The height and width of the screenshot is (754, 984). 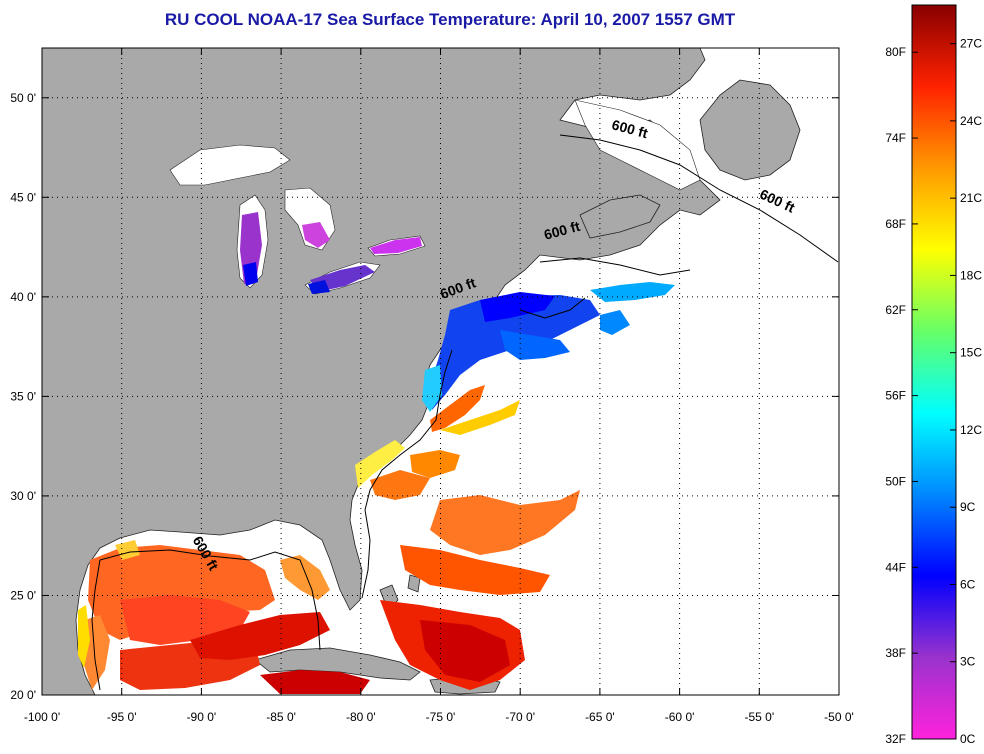 I want to click on lat-tick-label: 20 0', so click(x=23, y=695).